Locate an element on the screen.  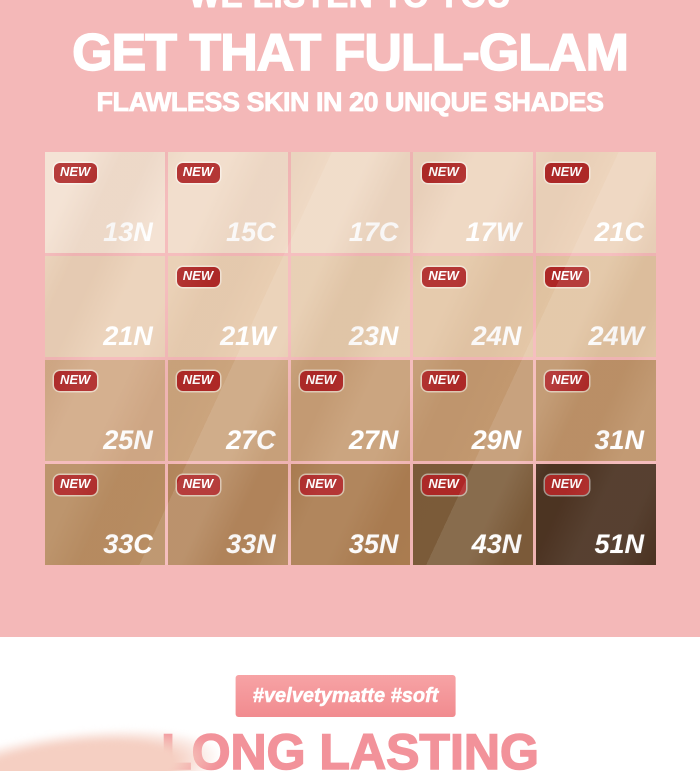
shade-swatch-51N: NEW 51N is located at coordinates (596, 514).